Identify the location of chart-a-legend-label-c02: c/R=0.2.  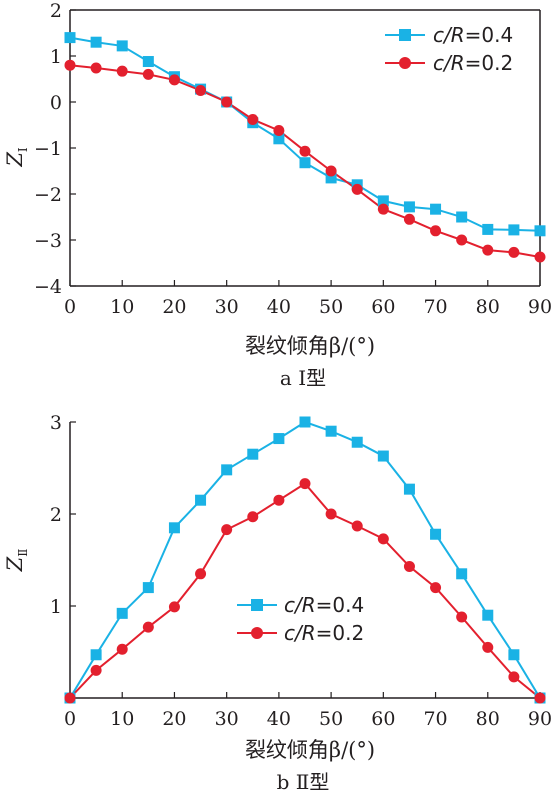
(473, 63).